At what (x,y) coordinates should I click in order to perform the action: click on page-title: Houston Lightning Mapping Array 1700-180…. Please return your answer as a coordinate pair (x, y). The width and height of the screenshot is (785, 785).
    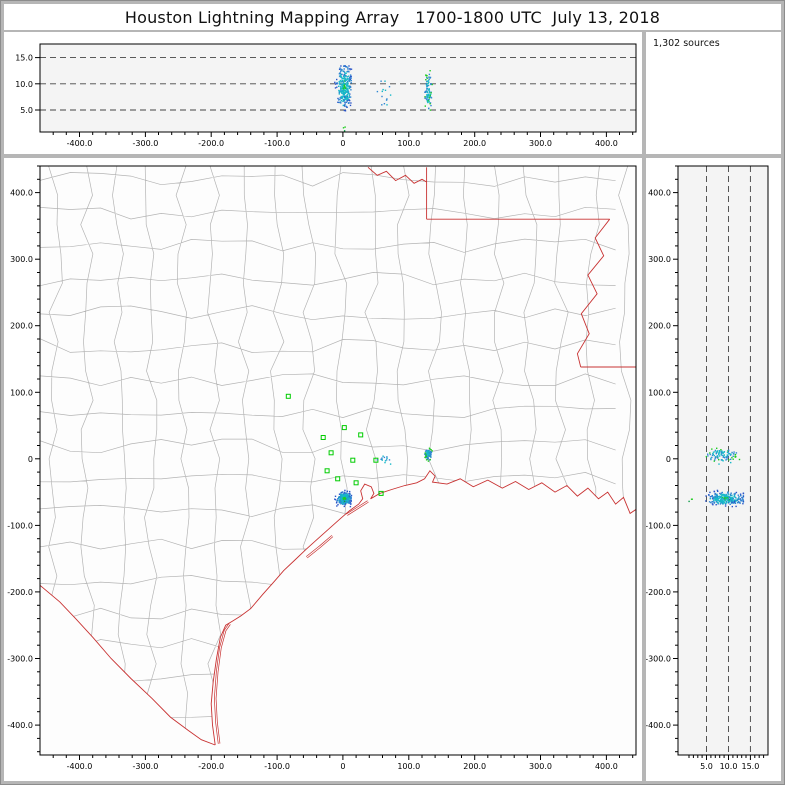
    Looking at the image, I should click on (392, 17).